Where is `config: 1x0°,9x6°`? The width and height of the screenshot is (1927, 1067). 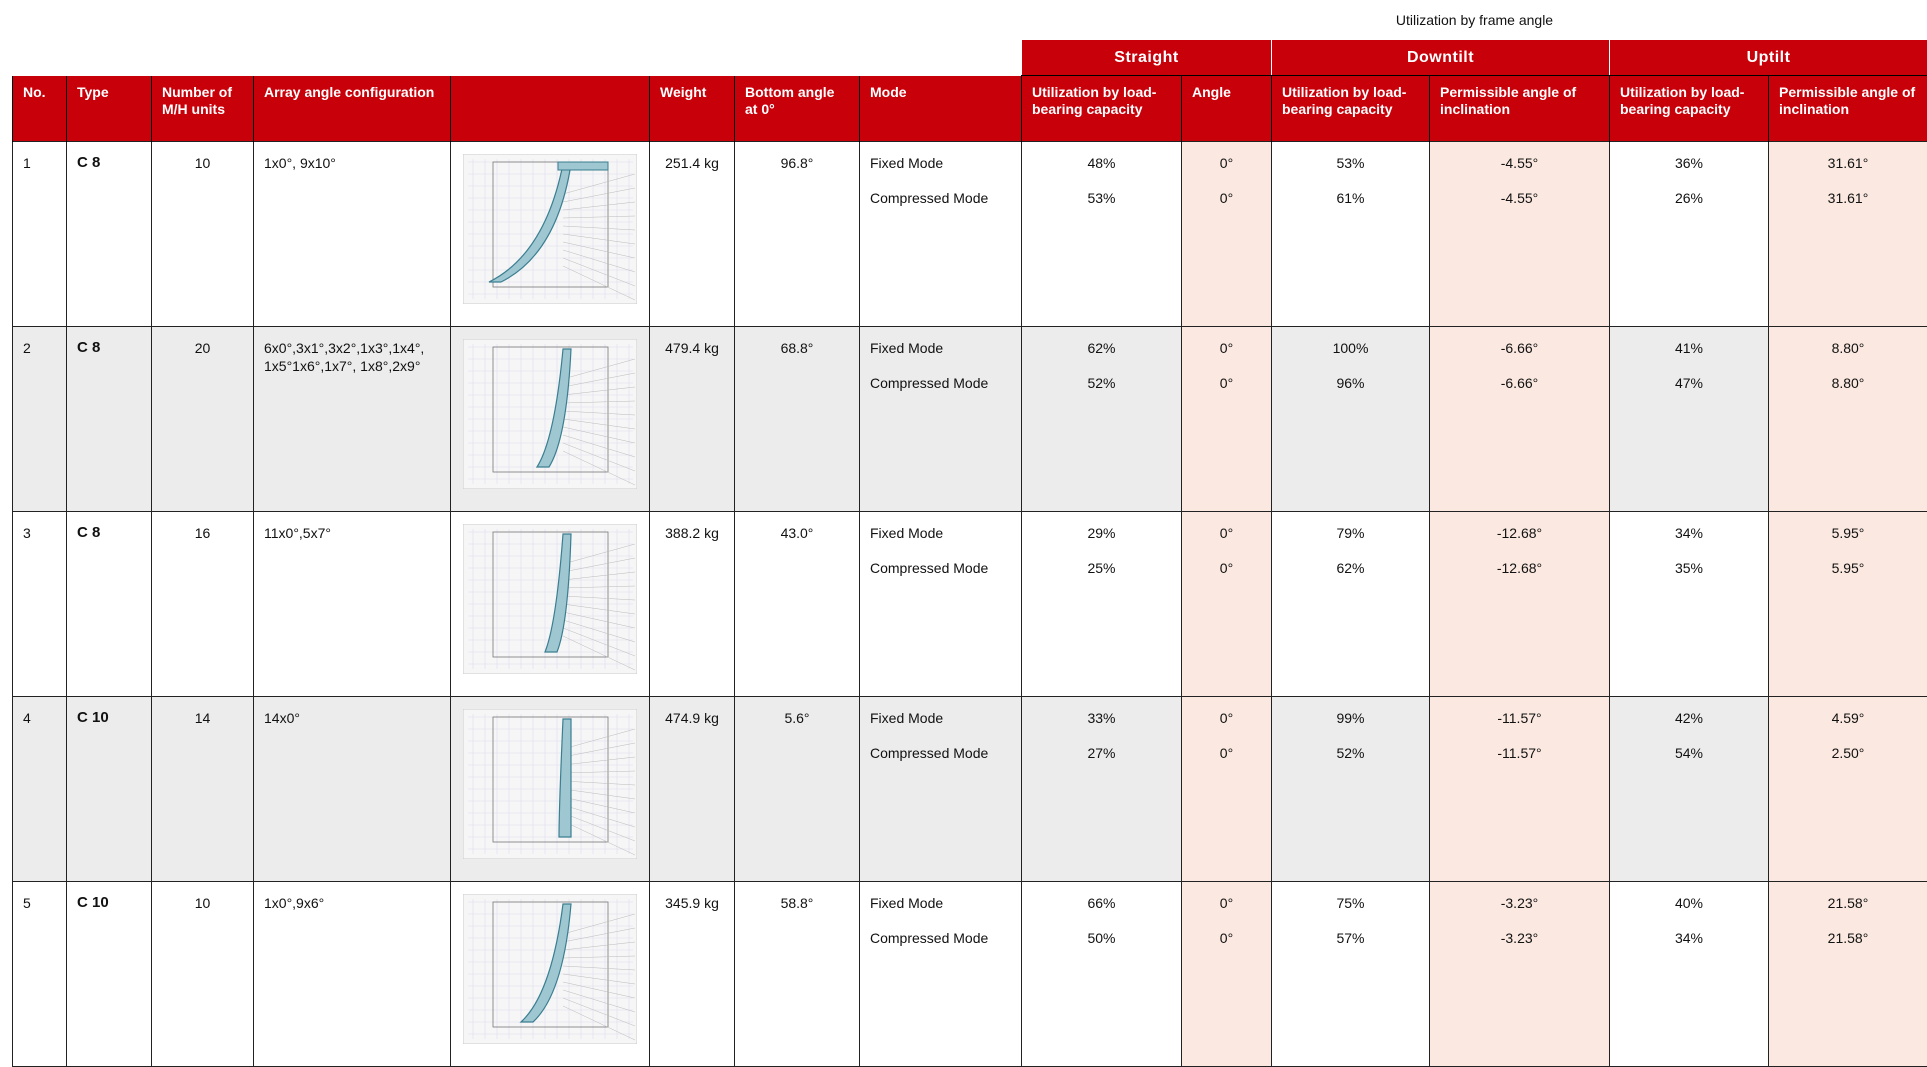 config: 1x0°,9x6° is located at coordinates (352, 974).